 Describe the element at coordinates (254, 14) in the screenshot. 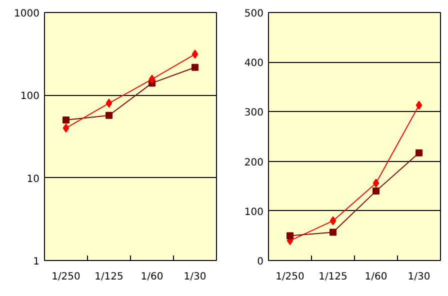

I see `y-tick-label: 500` at that location.